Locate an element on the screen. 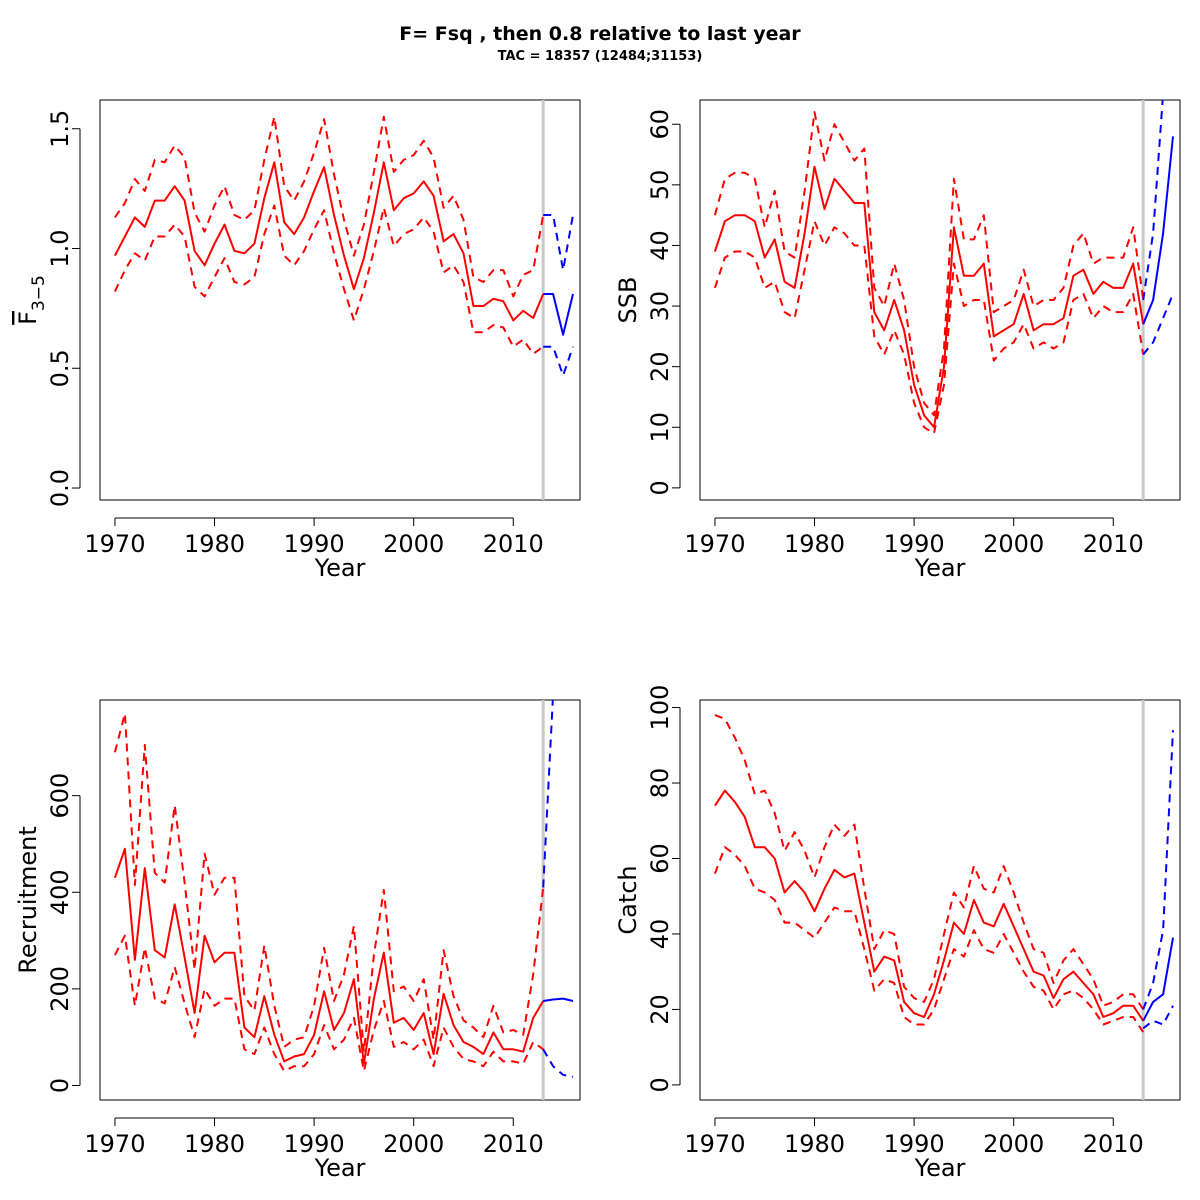 Image resolution: width=1200 pixels, height=1200 pixels. y-tick-label: 0.5 is located at coordinates (60, 368).